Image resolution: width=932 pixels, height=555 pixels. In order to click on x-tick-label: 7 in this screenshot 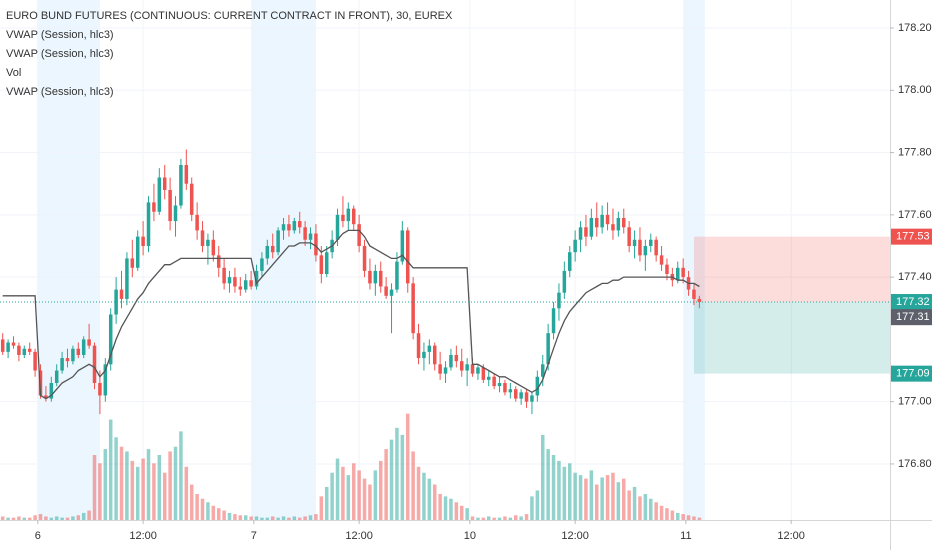, I will do `click(254, 536)`.